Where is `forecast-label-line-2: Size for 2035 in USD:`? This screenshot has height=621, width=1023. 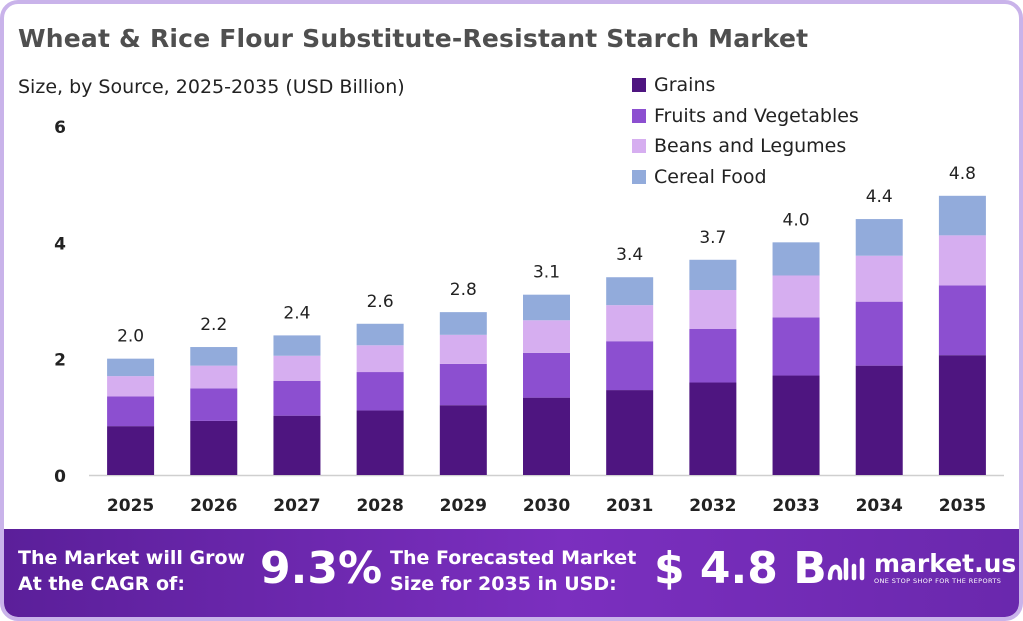 forecast-label-line-2: Size for 2035 in USD: is located at coordinates (503, 584).